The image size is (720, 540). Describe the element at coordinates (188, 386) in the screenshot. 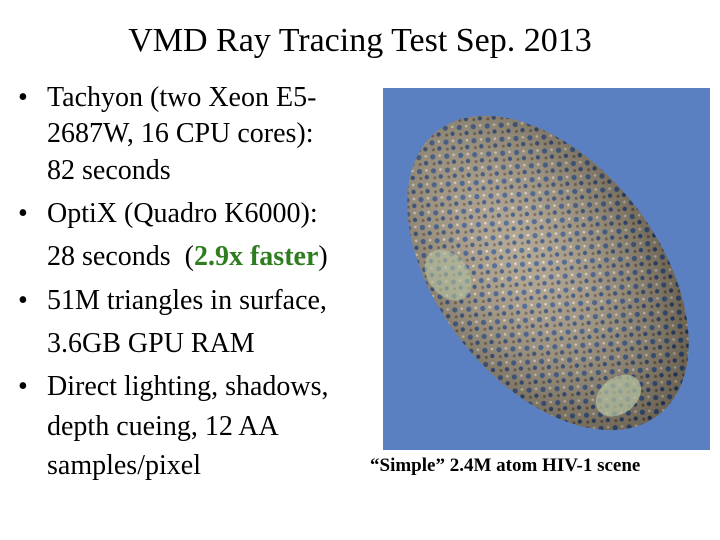

I see `bullet-line: Direct lighting, shadows,` at that location.